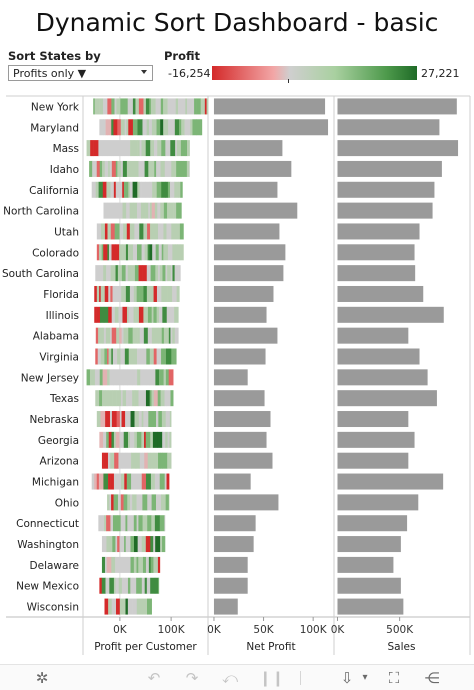  What do you see at coordinates (394, 678) in the screenshot?
I see `fullscreen-icon: ⛶` at bounding box center [394, 678].